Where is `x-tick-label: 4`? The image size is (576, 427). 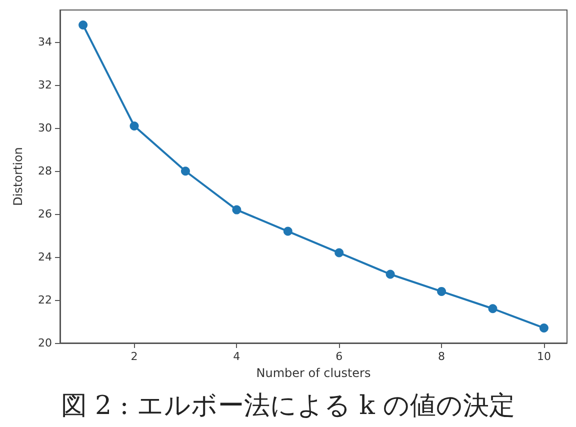 x-tick-label: 4 is located at coordinates (236, 356).